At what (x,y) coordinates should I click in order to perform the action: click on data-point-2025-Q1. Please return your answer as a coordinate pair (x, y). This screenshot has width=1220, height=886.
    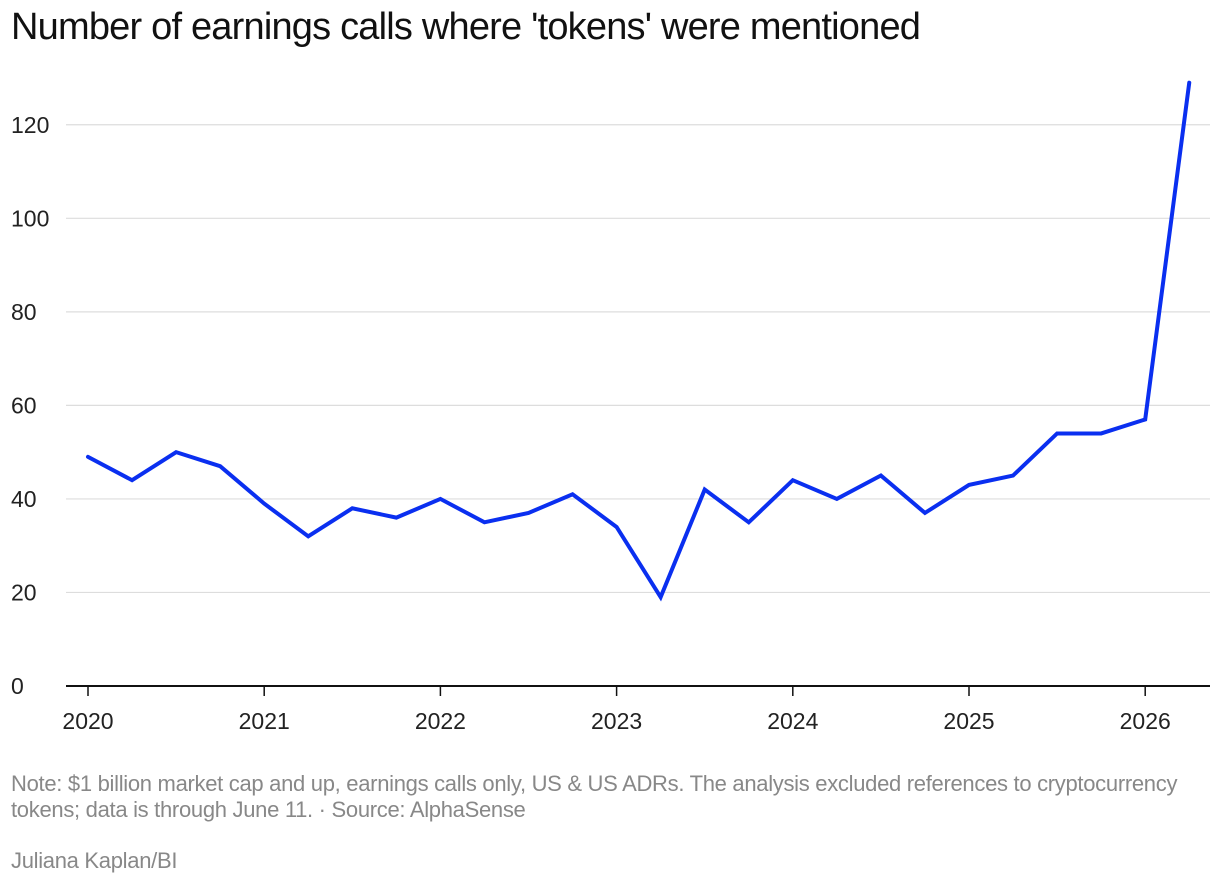
    Looking at the image, I should click on (969, 485).